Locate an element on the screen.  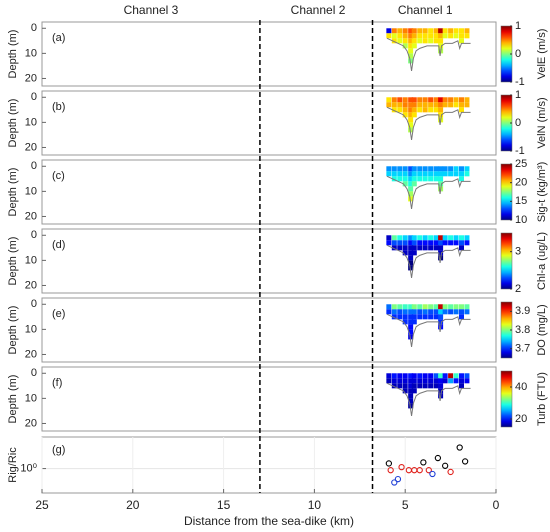
colorbar-label: VelN (m/s) is located at coordinates (542, 122).